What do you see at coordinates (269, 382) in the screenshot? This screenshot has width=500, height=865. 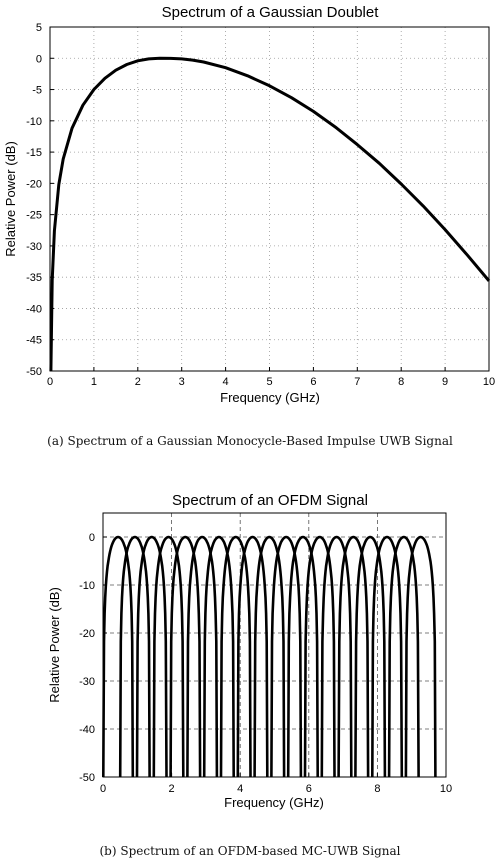 I see `x-tick-label: 5` at bounding box center [269, 382].